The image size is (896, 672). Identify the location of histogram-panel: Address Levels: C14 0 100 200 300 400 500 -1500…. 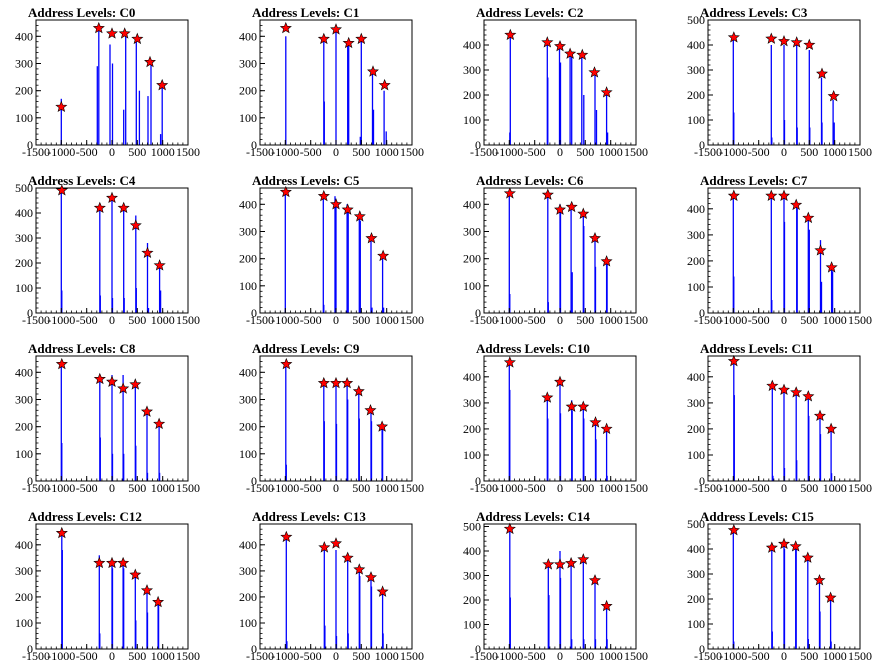
(560, 588).